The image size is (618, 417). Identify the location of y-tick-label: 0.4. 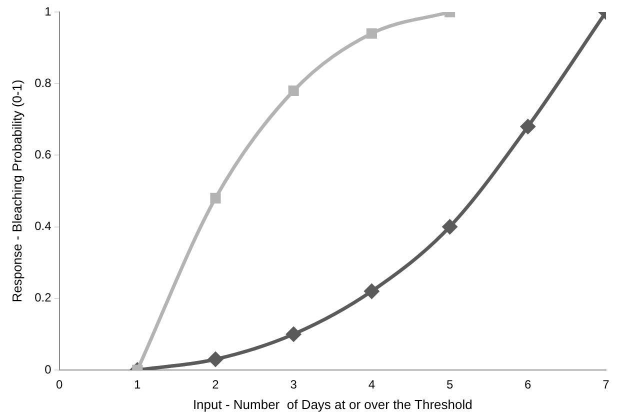
(43, 226).